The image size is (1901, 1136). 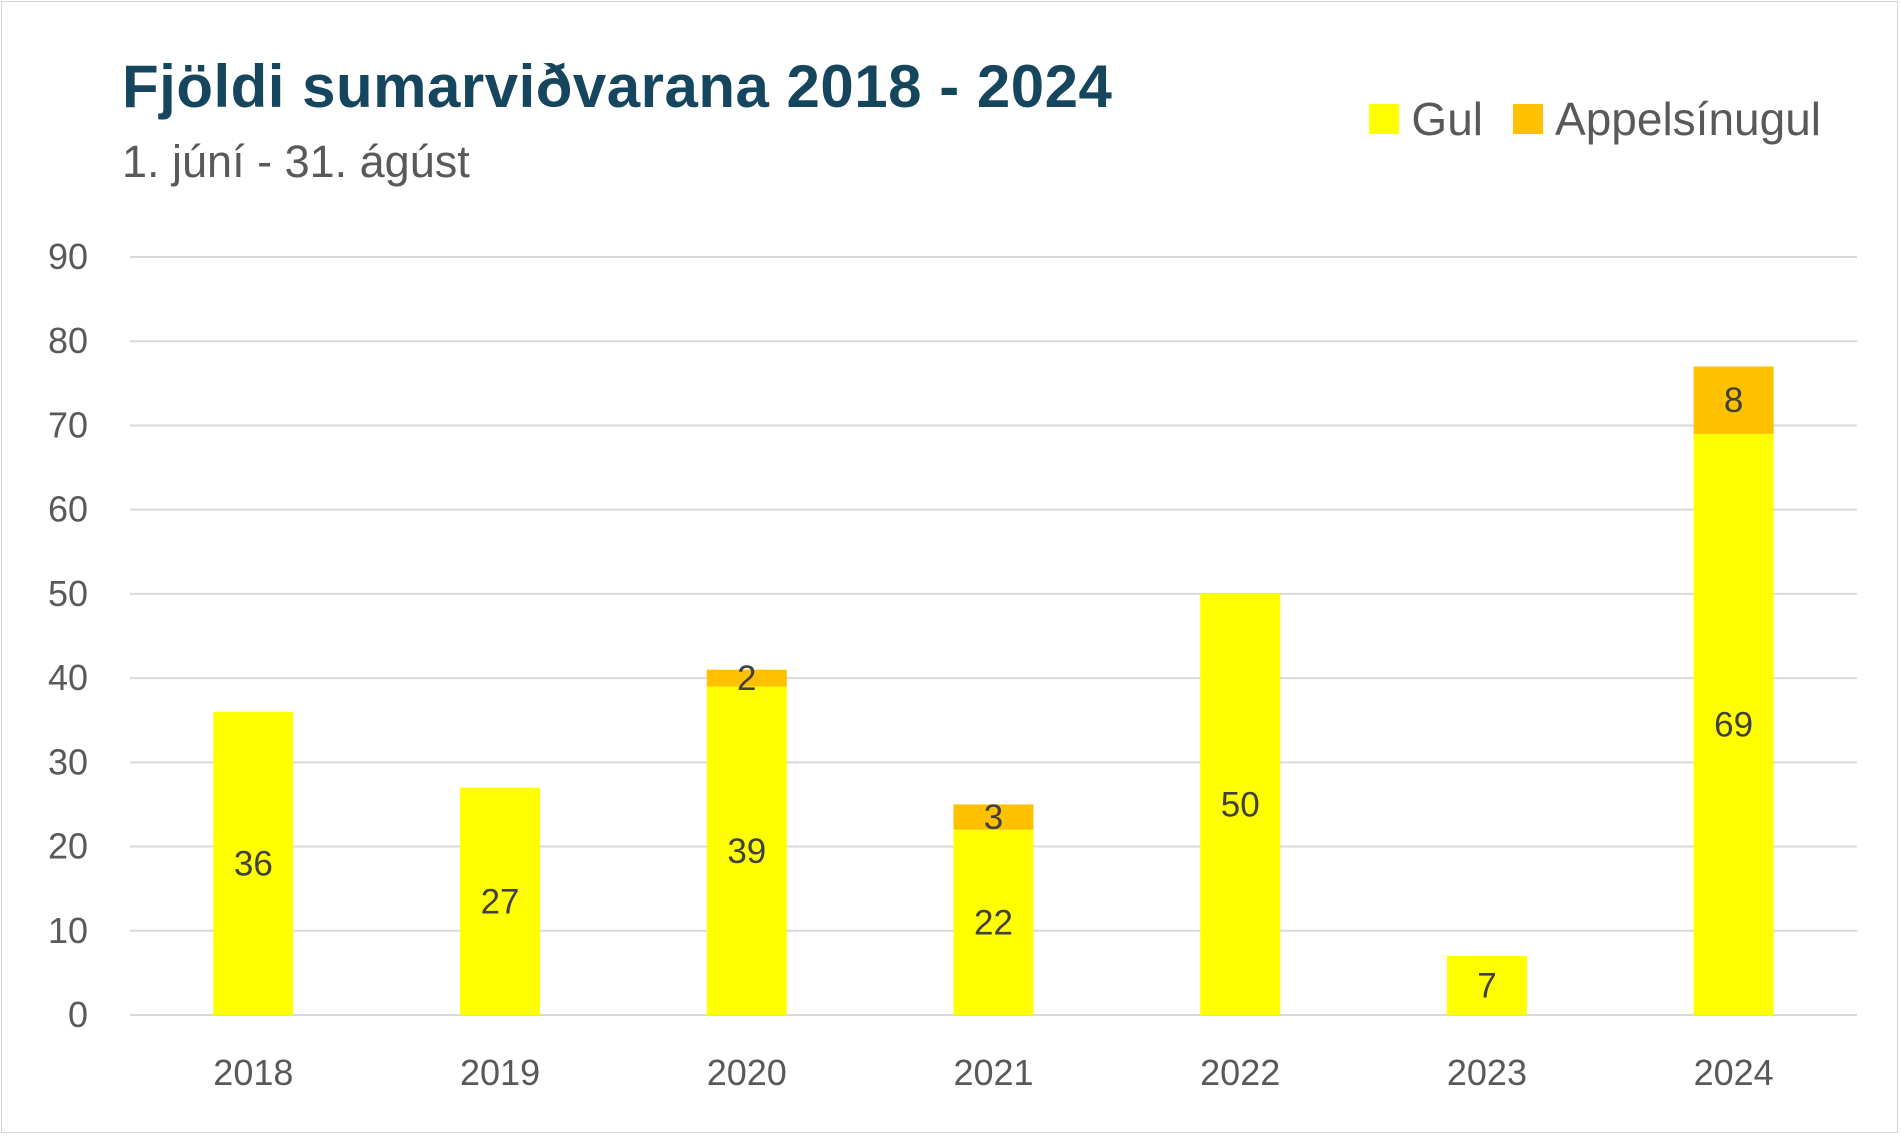 I want to click on data-label: 39, so click(x=746, y=851).